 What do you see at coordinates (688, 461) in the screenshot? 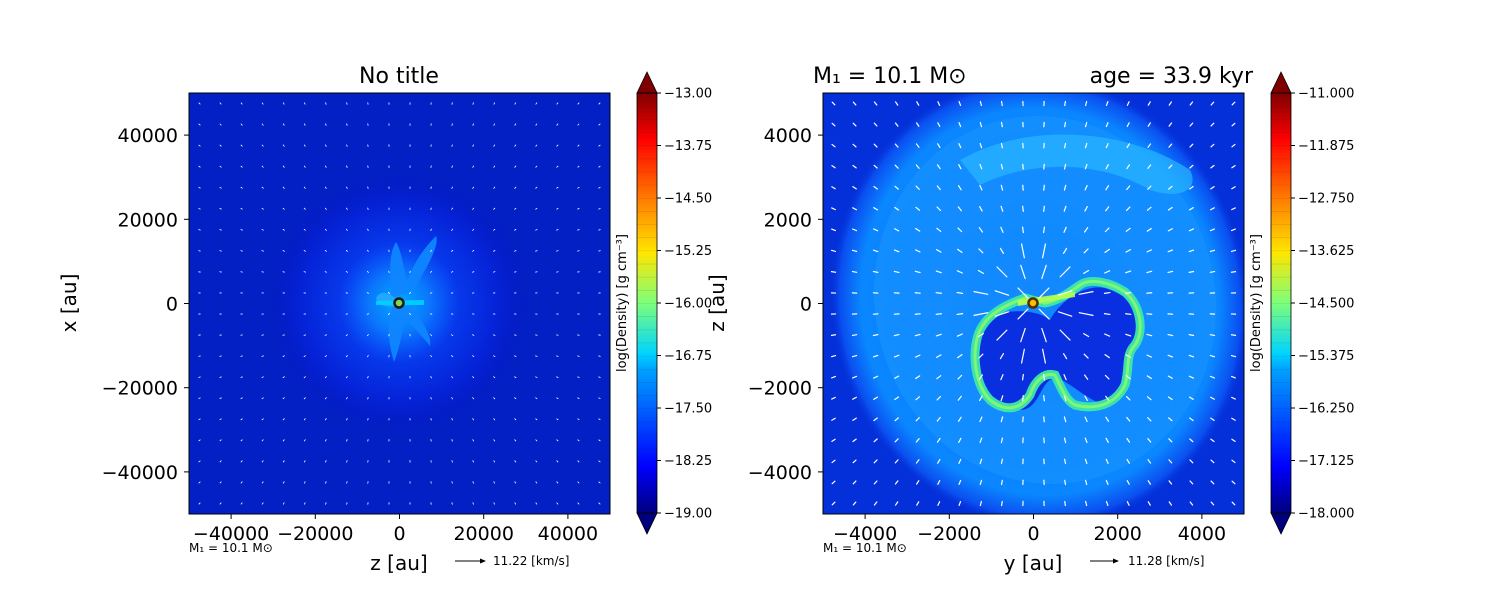
I see `colorbar-tick-label: −18.25` at bounding box center [688, 461].